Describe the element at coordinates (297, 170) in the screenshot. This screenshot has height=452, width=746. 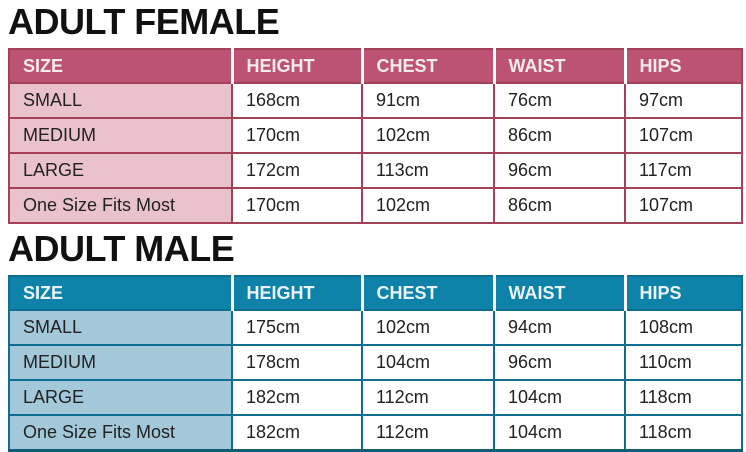
I see `data-cell: 172cm` at that location.